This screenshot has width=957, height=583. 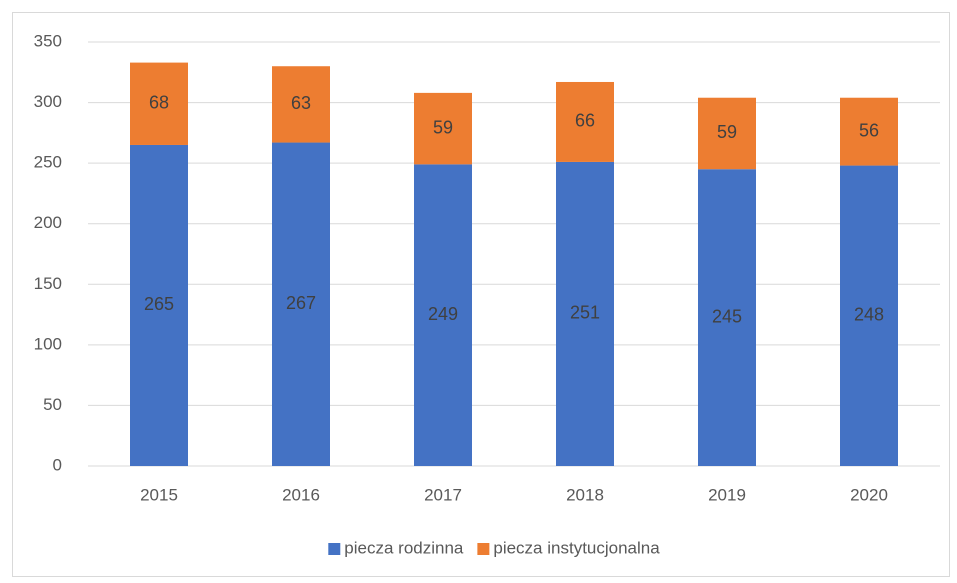 I want to click on data-label: 248, so click(x=869, y=315).